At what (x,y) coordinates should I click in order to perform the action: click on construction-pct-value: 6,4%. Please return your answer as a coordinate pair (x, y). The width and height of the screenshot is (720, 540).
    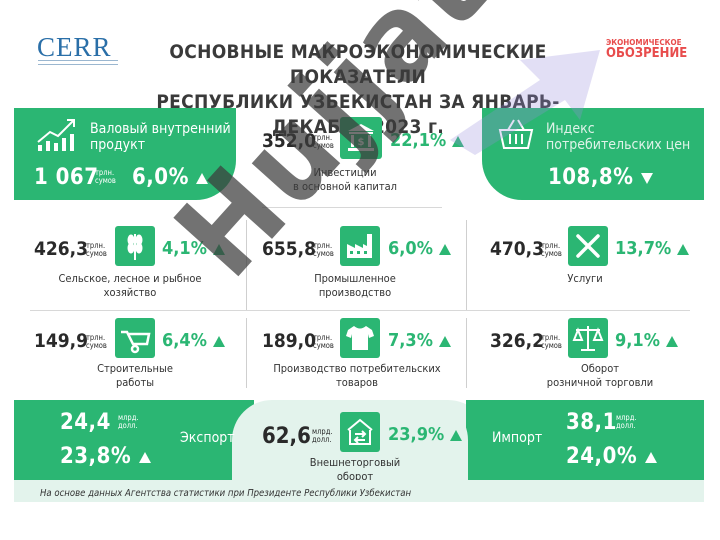
    Looking at the image, I should click on (184, 340).